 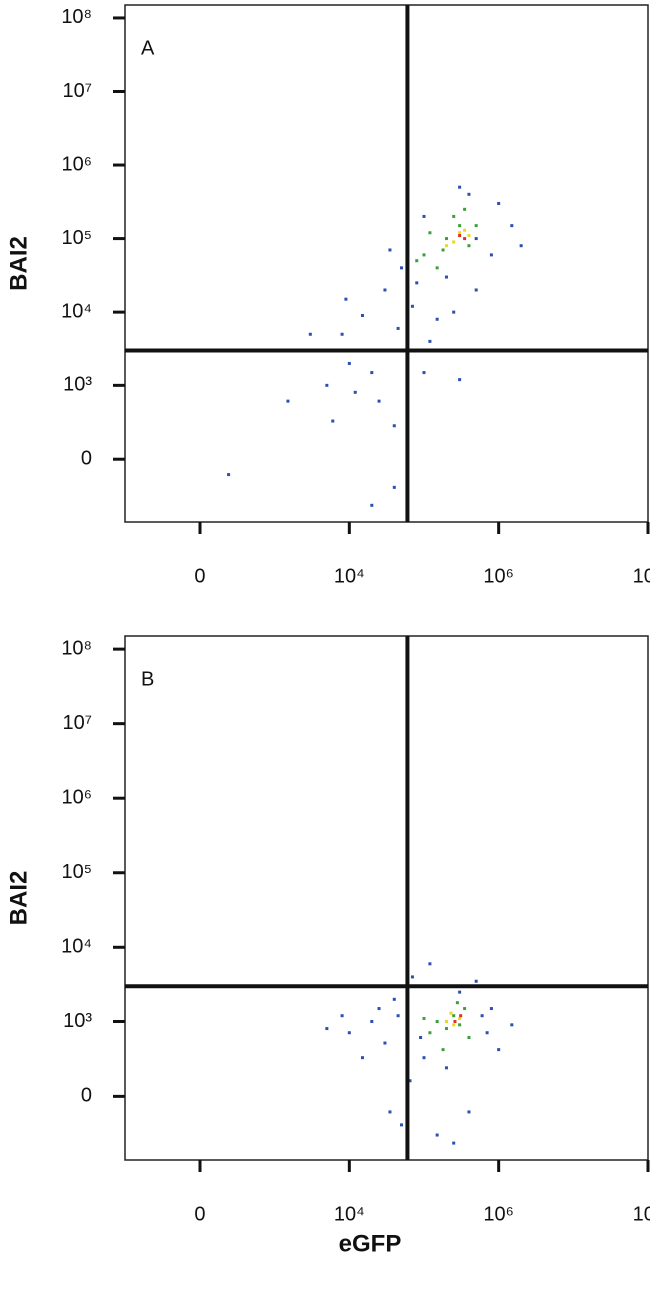 What do you see at coordinates (370, 1243) in the screenshot?
I see `x-axis-title: eGFP` at bounding box center [370, 1243].